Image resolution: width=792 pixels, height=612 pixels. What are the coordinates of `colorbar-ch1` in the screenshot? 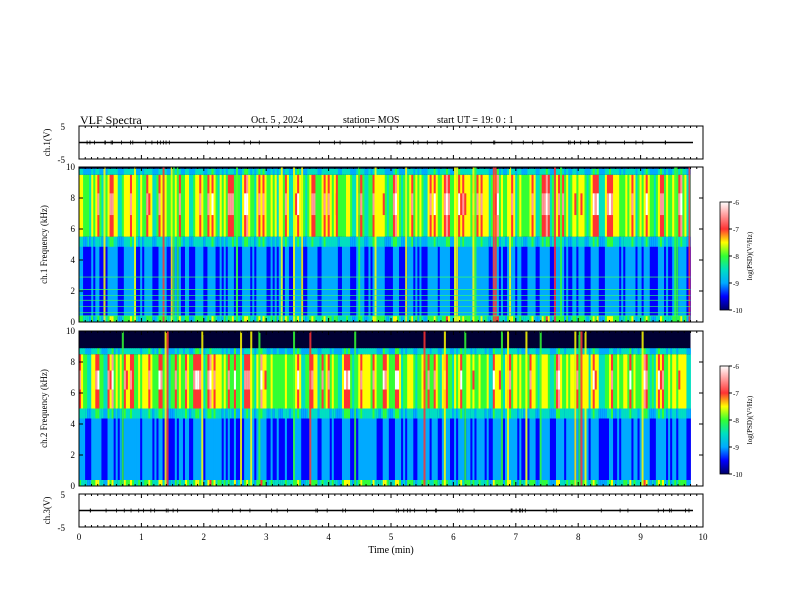 It's located at (724, 256).